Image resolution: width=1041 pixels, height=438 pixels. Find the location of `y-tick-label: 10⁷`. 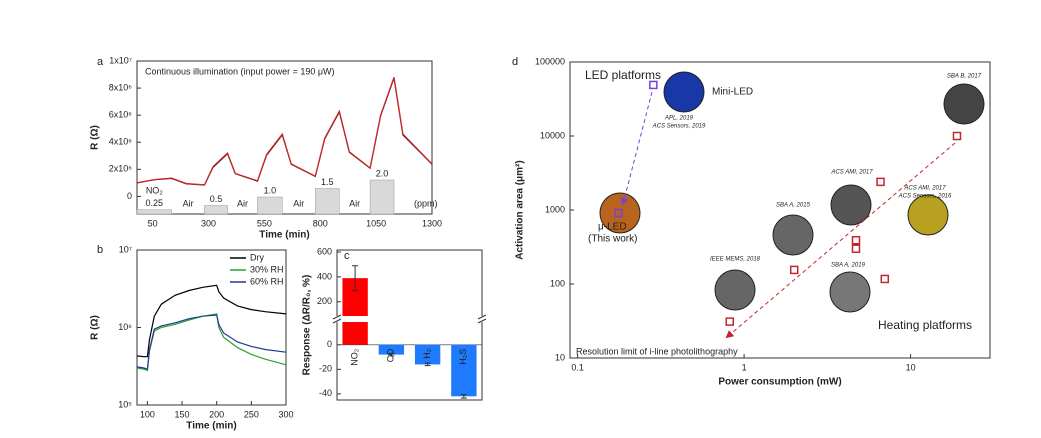

y-tick-label: 10⁷ is located at coordinates (125, 249).